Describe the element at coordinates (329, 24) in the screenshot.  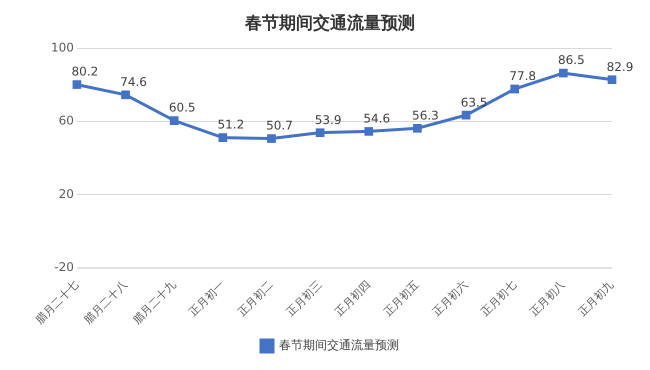
I see `chart-title: 春节期间交通流量预测` at that location.